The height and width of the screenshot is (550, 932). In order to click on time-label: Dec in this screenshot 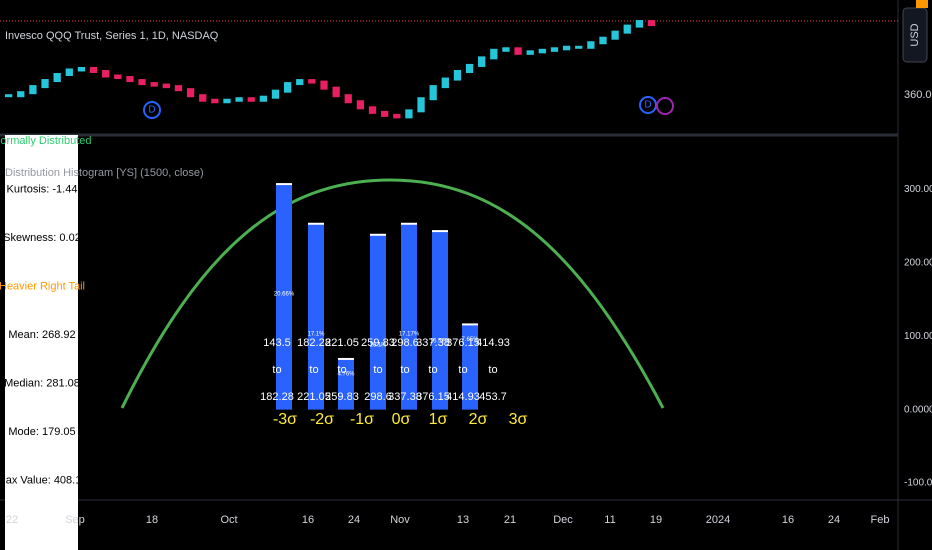, I will do `click(563, 520)`.